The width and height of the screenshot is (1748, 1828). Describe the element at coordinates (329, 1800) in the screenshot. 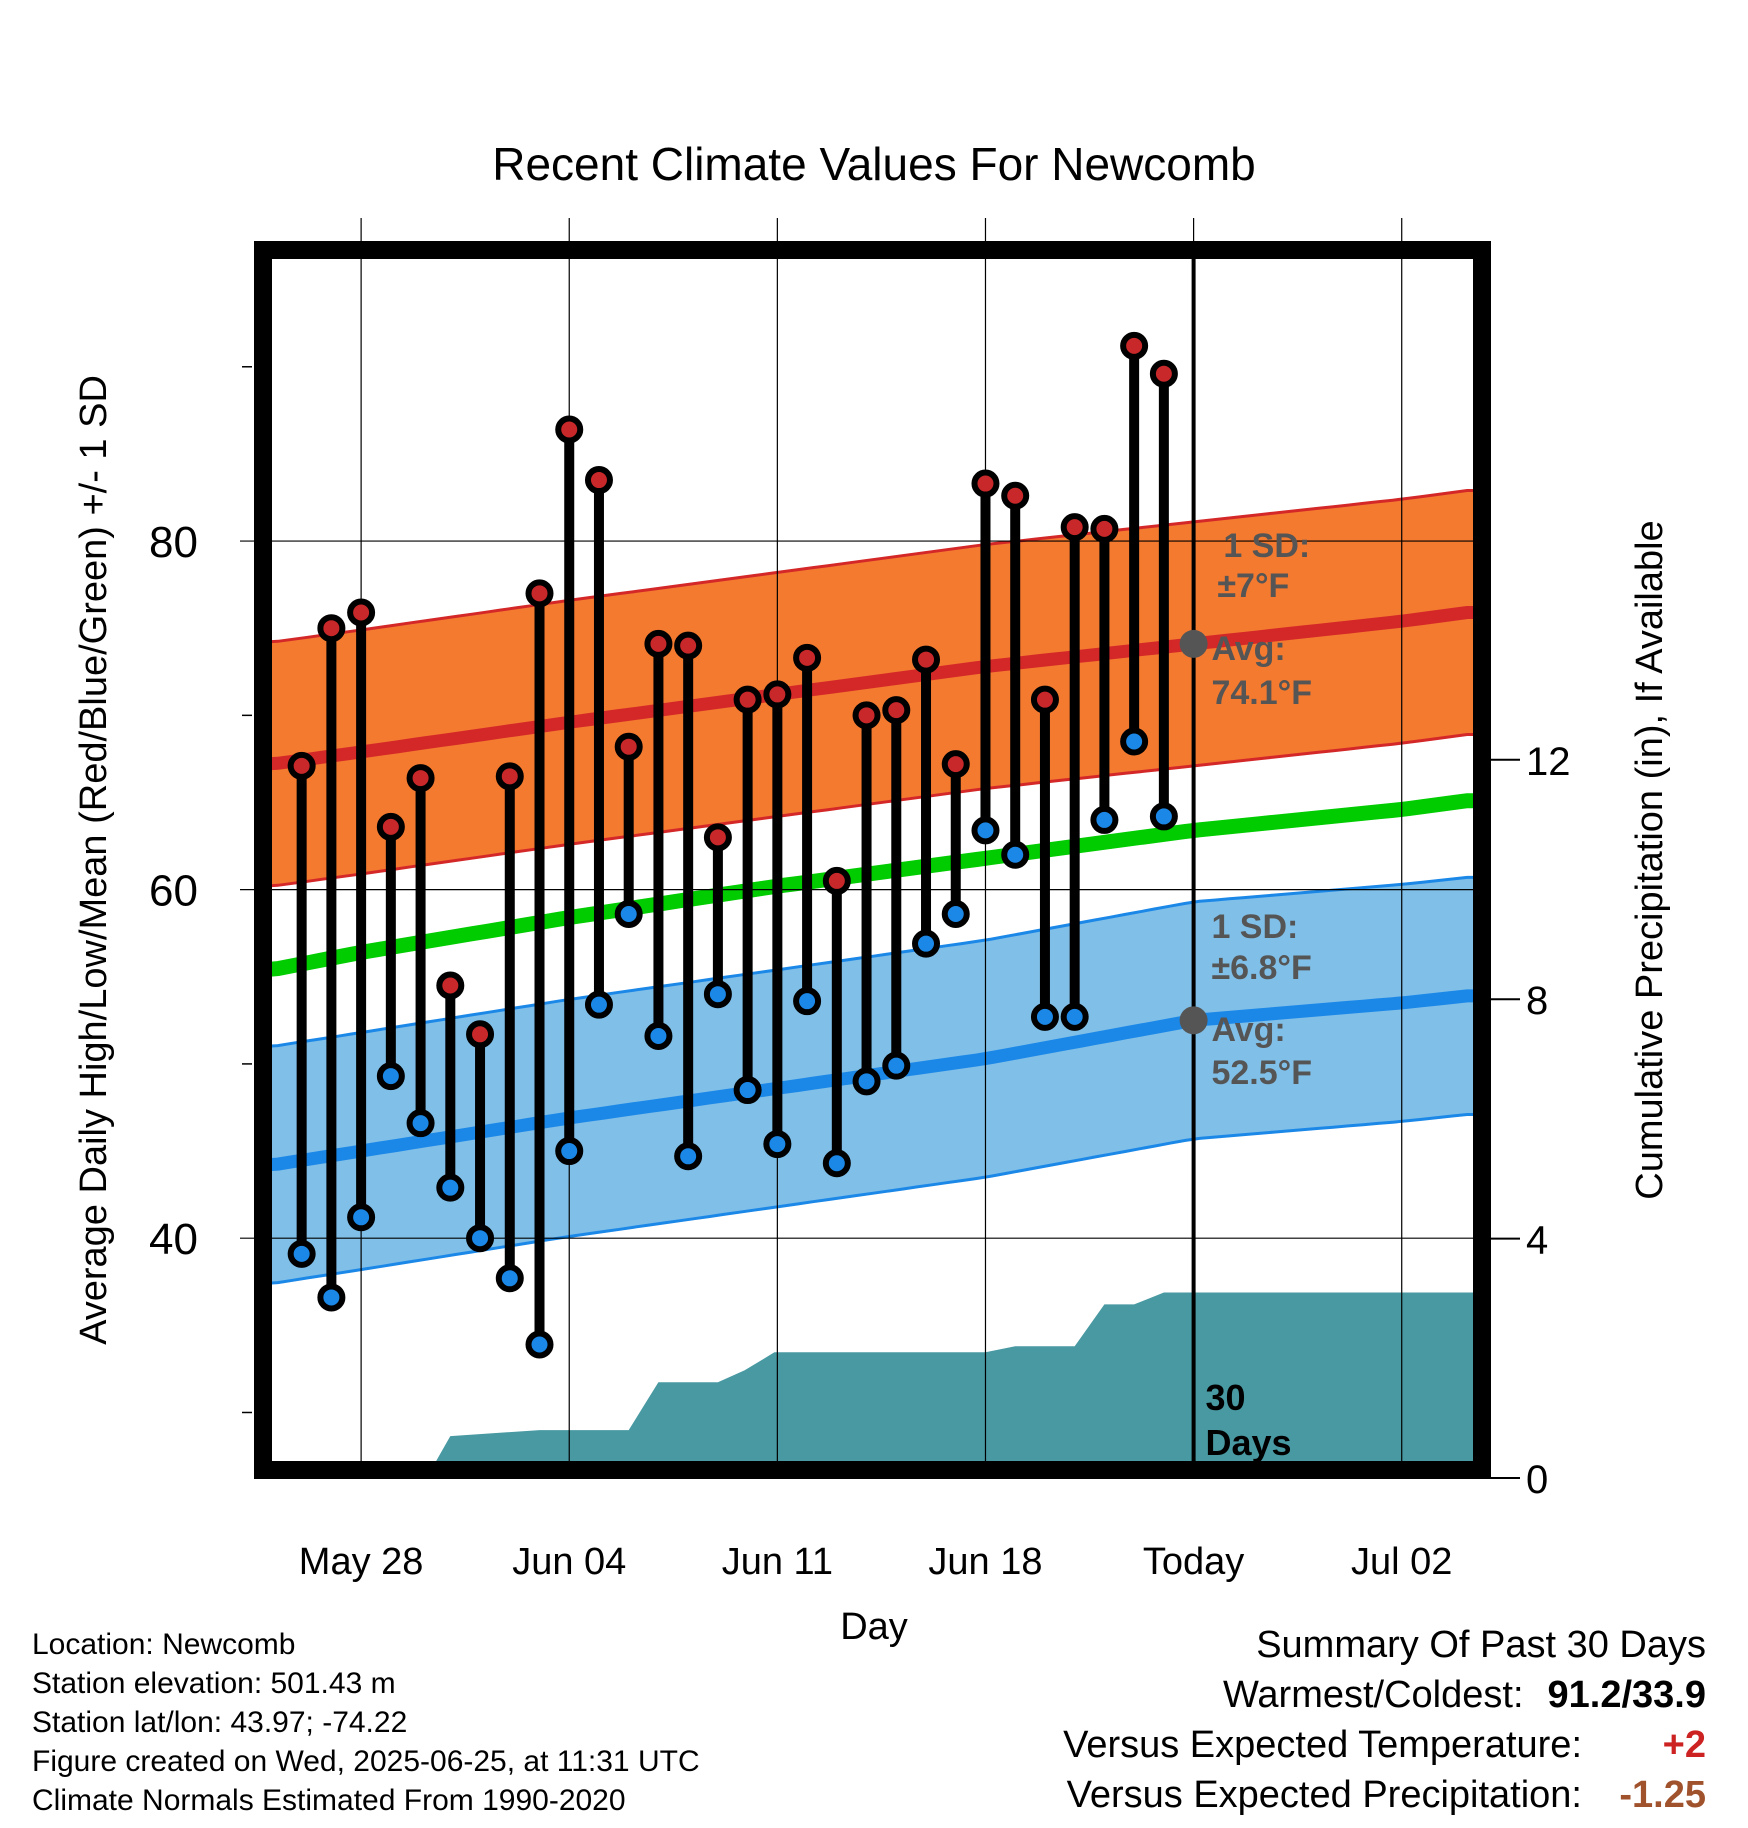

I see `normals-text: Climate Normals Estimated From 1990-2020` at that location.